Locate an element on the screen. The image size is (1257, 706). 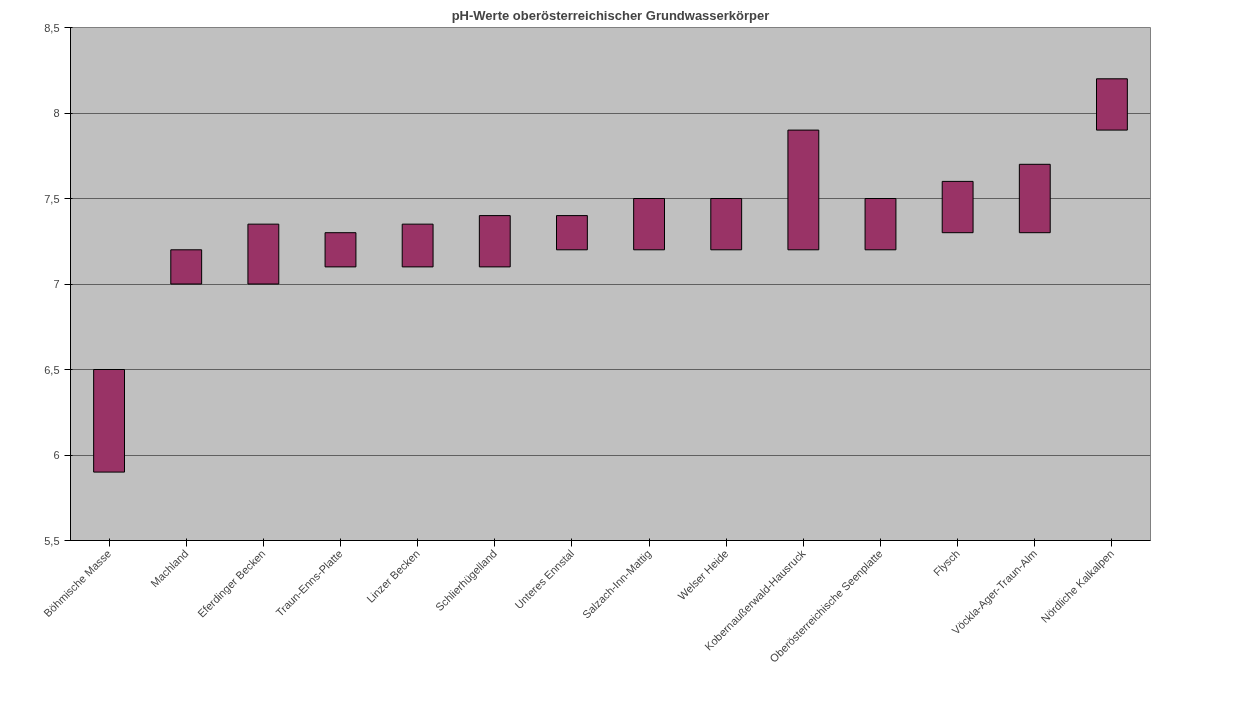
y-tick-label: 6,5 is located at coordinates (52, 369).